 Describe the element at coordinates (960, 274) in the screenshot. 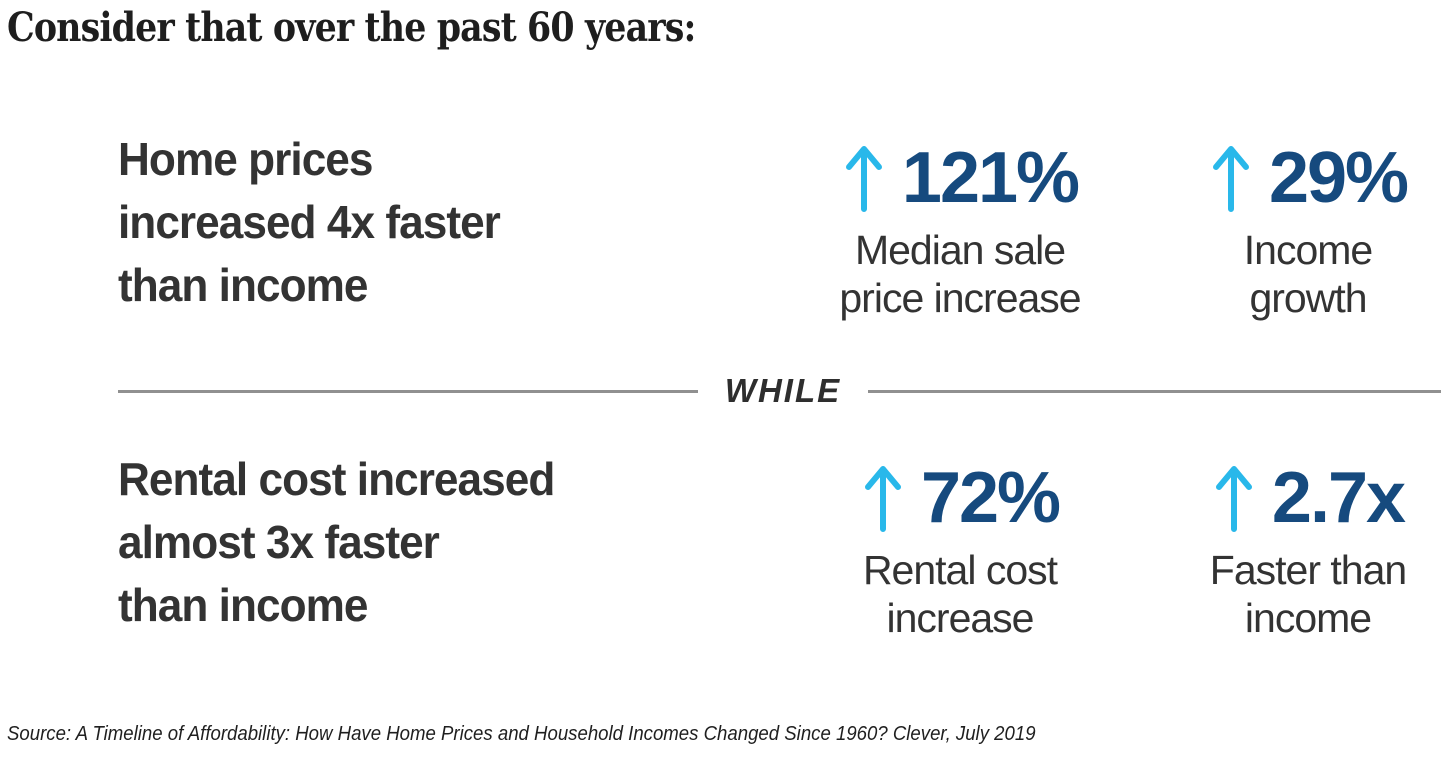

I see `stat-label: Median sale price increase` at that location.